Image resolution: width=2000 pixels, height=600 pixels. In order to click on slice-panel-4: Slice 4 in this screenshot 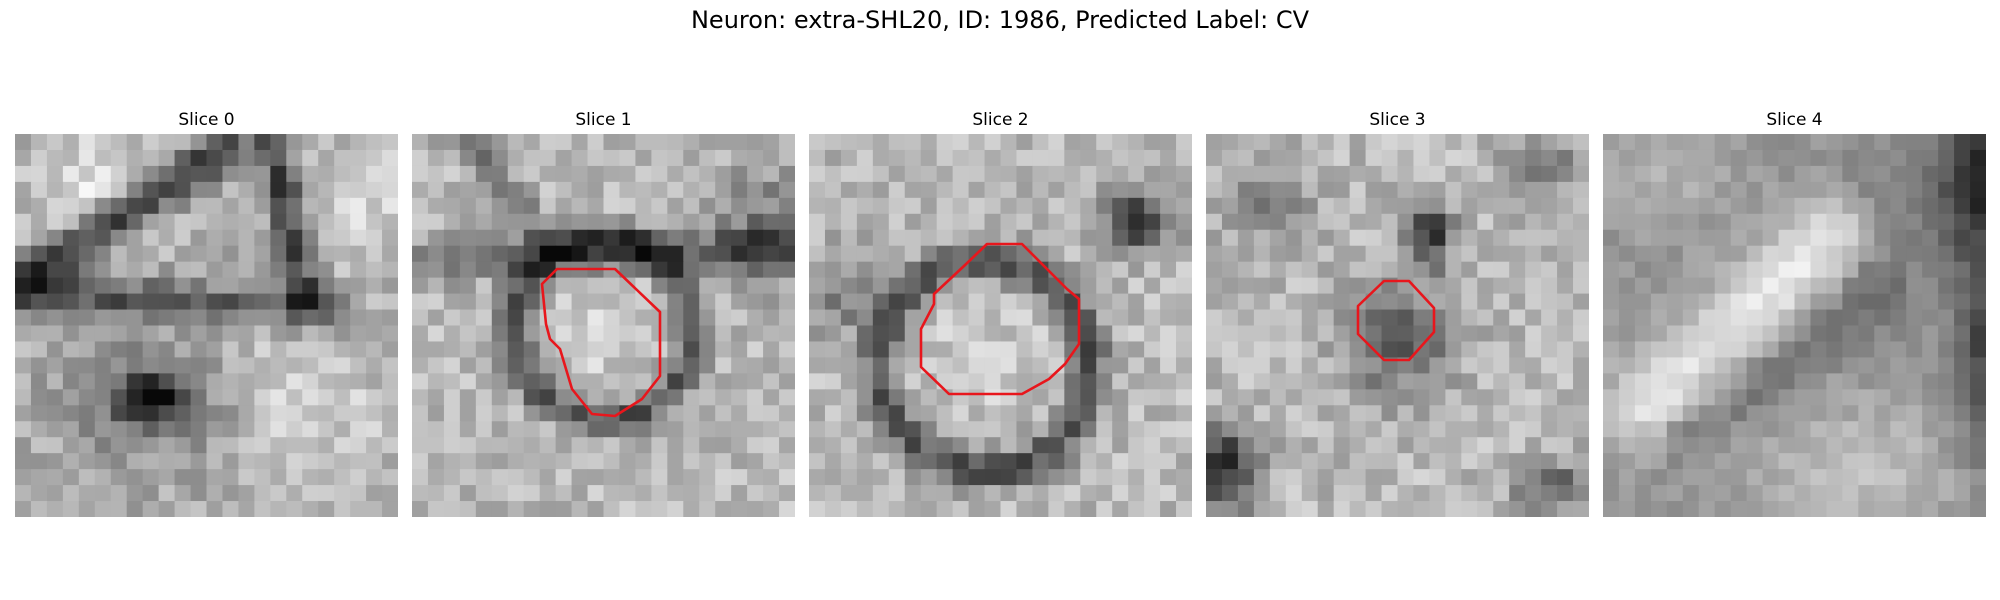, I will do `click(1794, 312)`.